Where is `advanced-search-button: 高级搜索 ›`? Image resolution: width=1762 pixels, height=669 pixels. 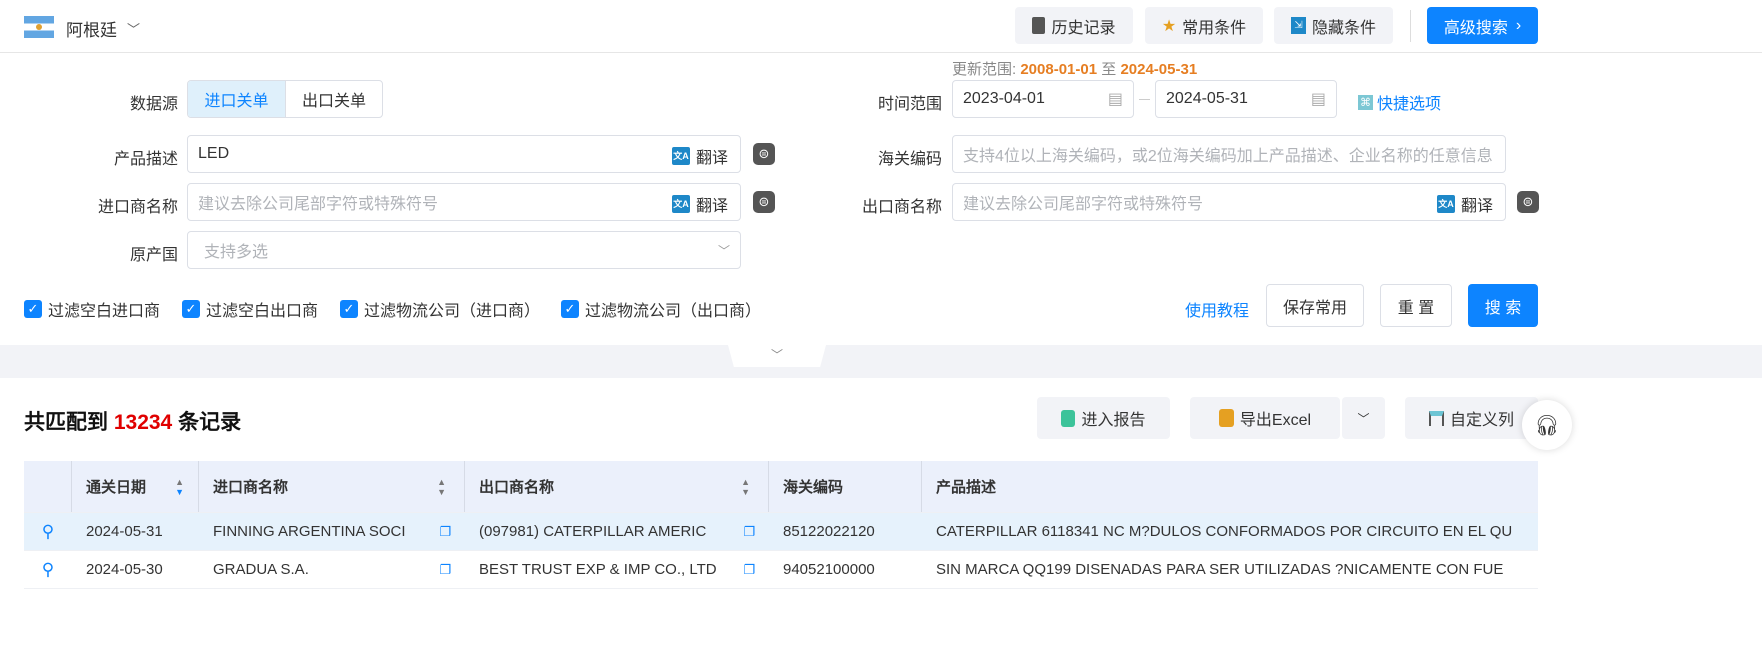 advanced-search-button: 高级搜索 › is located at coordinates (1482, 25).